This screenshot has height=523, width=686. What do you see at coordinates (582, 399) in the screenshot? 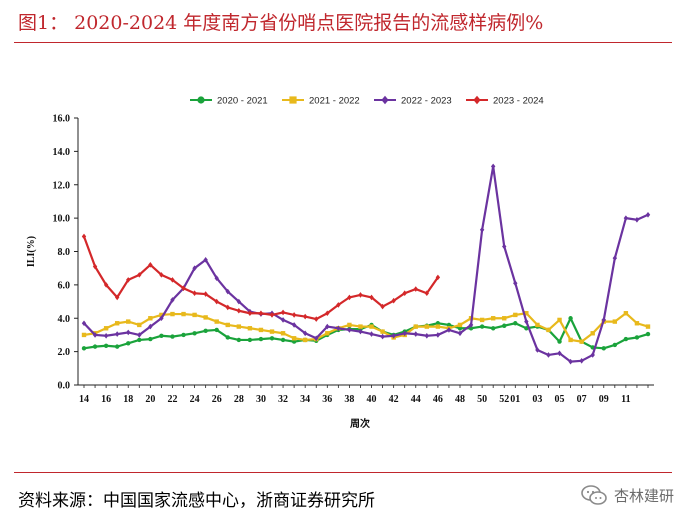
I see `x-tick-label: 07` at bounding box center [582, 399].